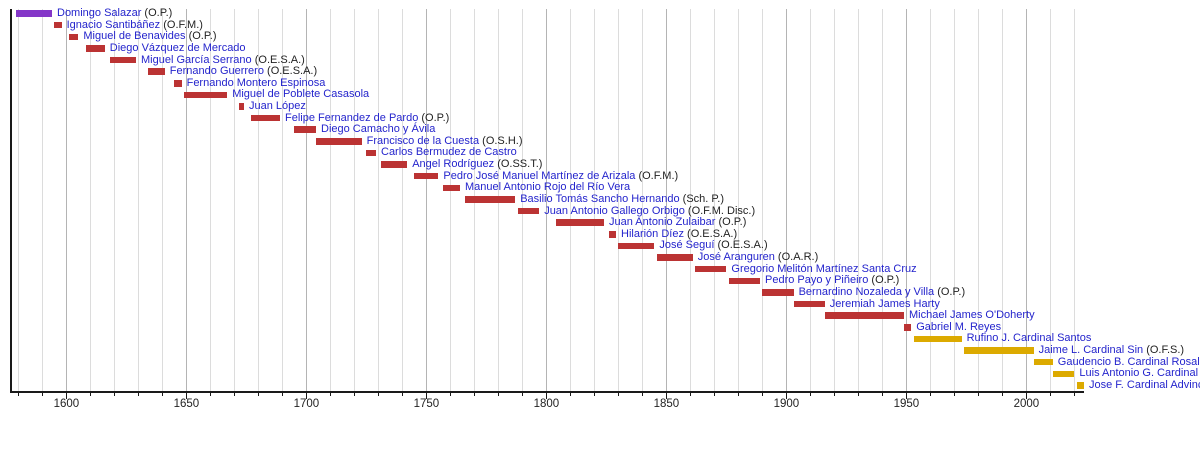 This screenshot has width=1200, height=474. What do you see at coordinates (1027, 396) in the screenshot?
I see `axis-tick-2000` at bounding box center [1027, 396].